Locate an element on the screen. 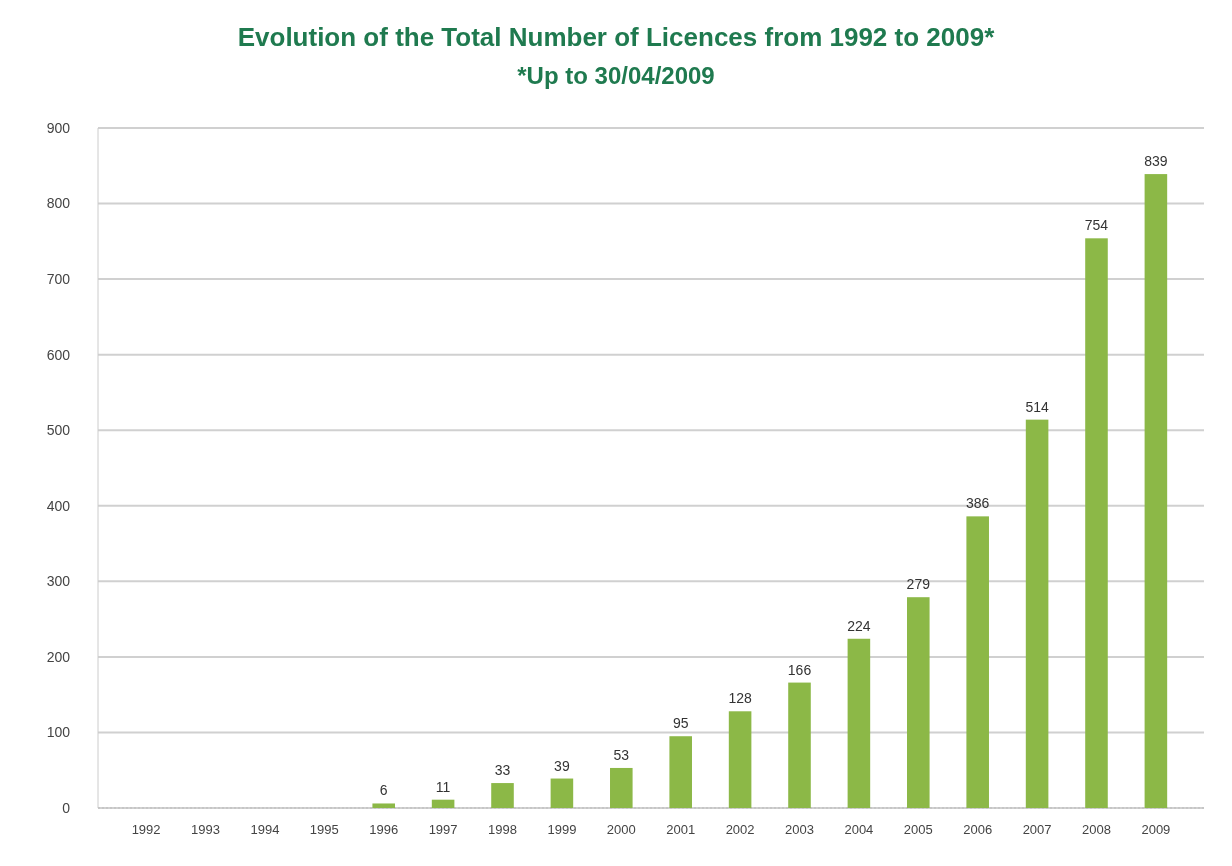 The image size is (1232, 866). data-label: 754 is located at coordinates (1096, 225).